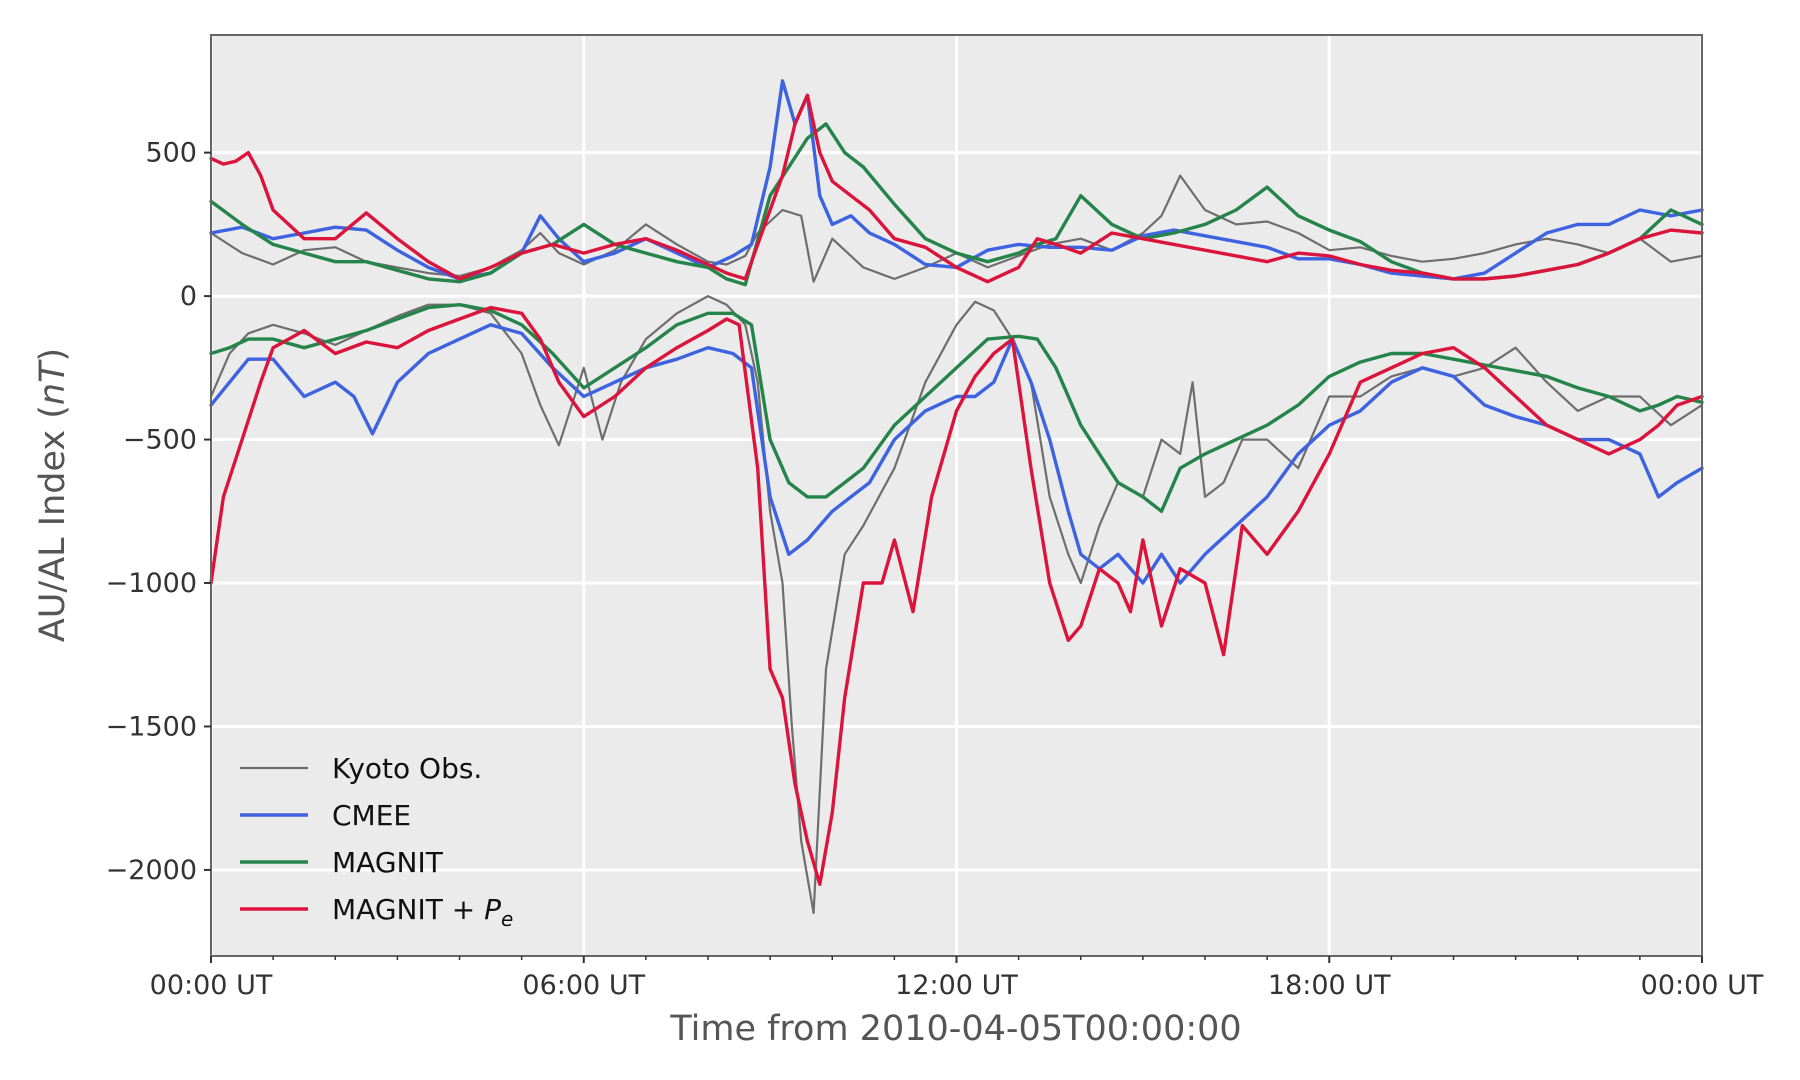 The width and height of the screenshot is (1800, 1080). What do you see at coordinates (151, 870) in the screenshot?
I see `y-tick-label: −2000` at bounding box center [151, 870].